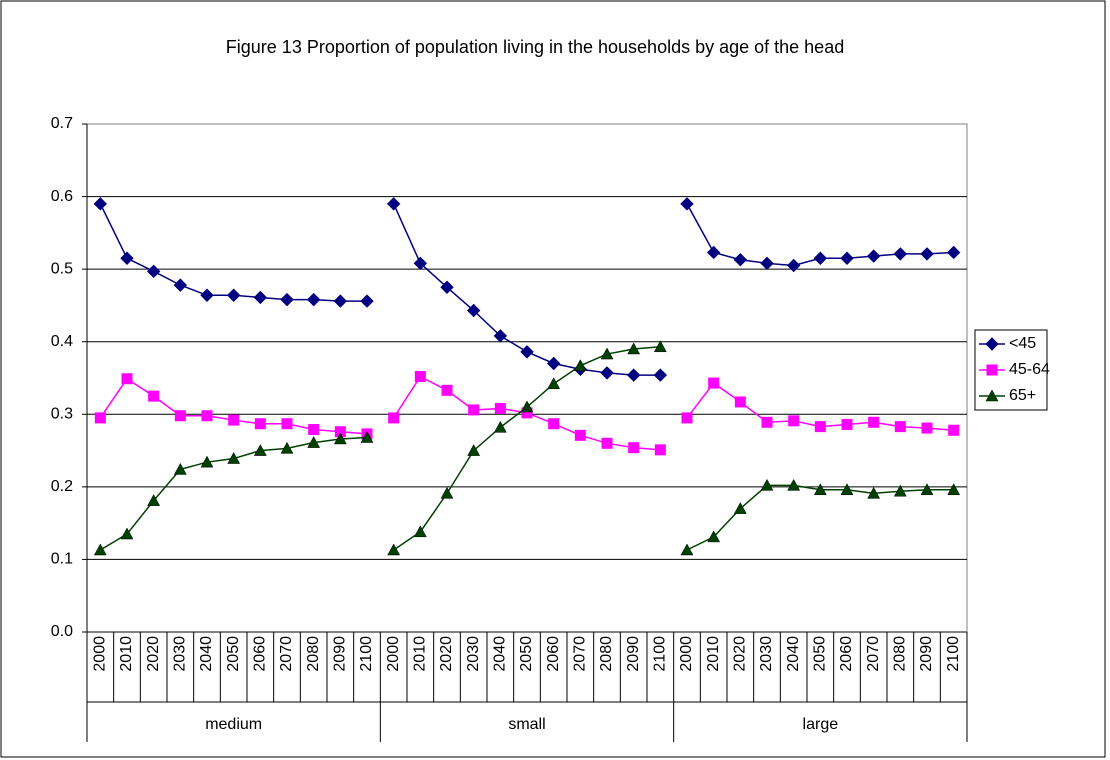 The width and height of the screenshot is (1110, 760). Describe the element at coordinates (62, 486) in the screenshot. I see `y-tick-label: 0.2` at that location.